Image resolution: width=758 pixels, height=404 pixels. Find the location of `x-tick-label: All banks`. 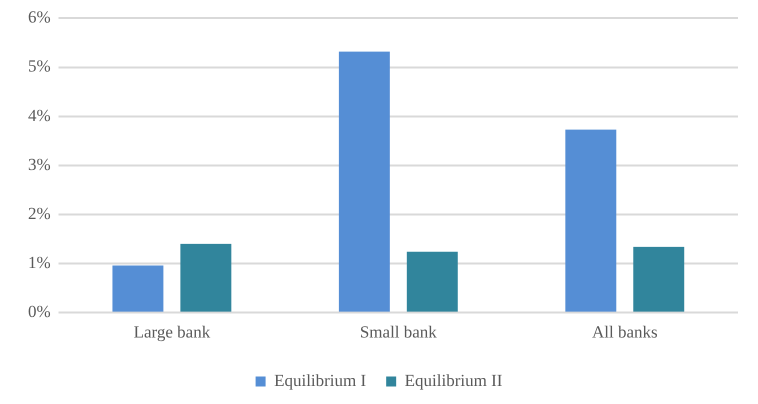

x-tick-label: All banks is located at coordinates (625, 332).